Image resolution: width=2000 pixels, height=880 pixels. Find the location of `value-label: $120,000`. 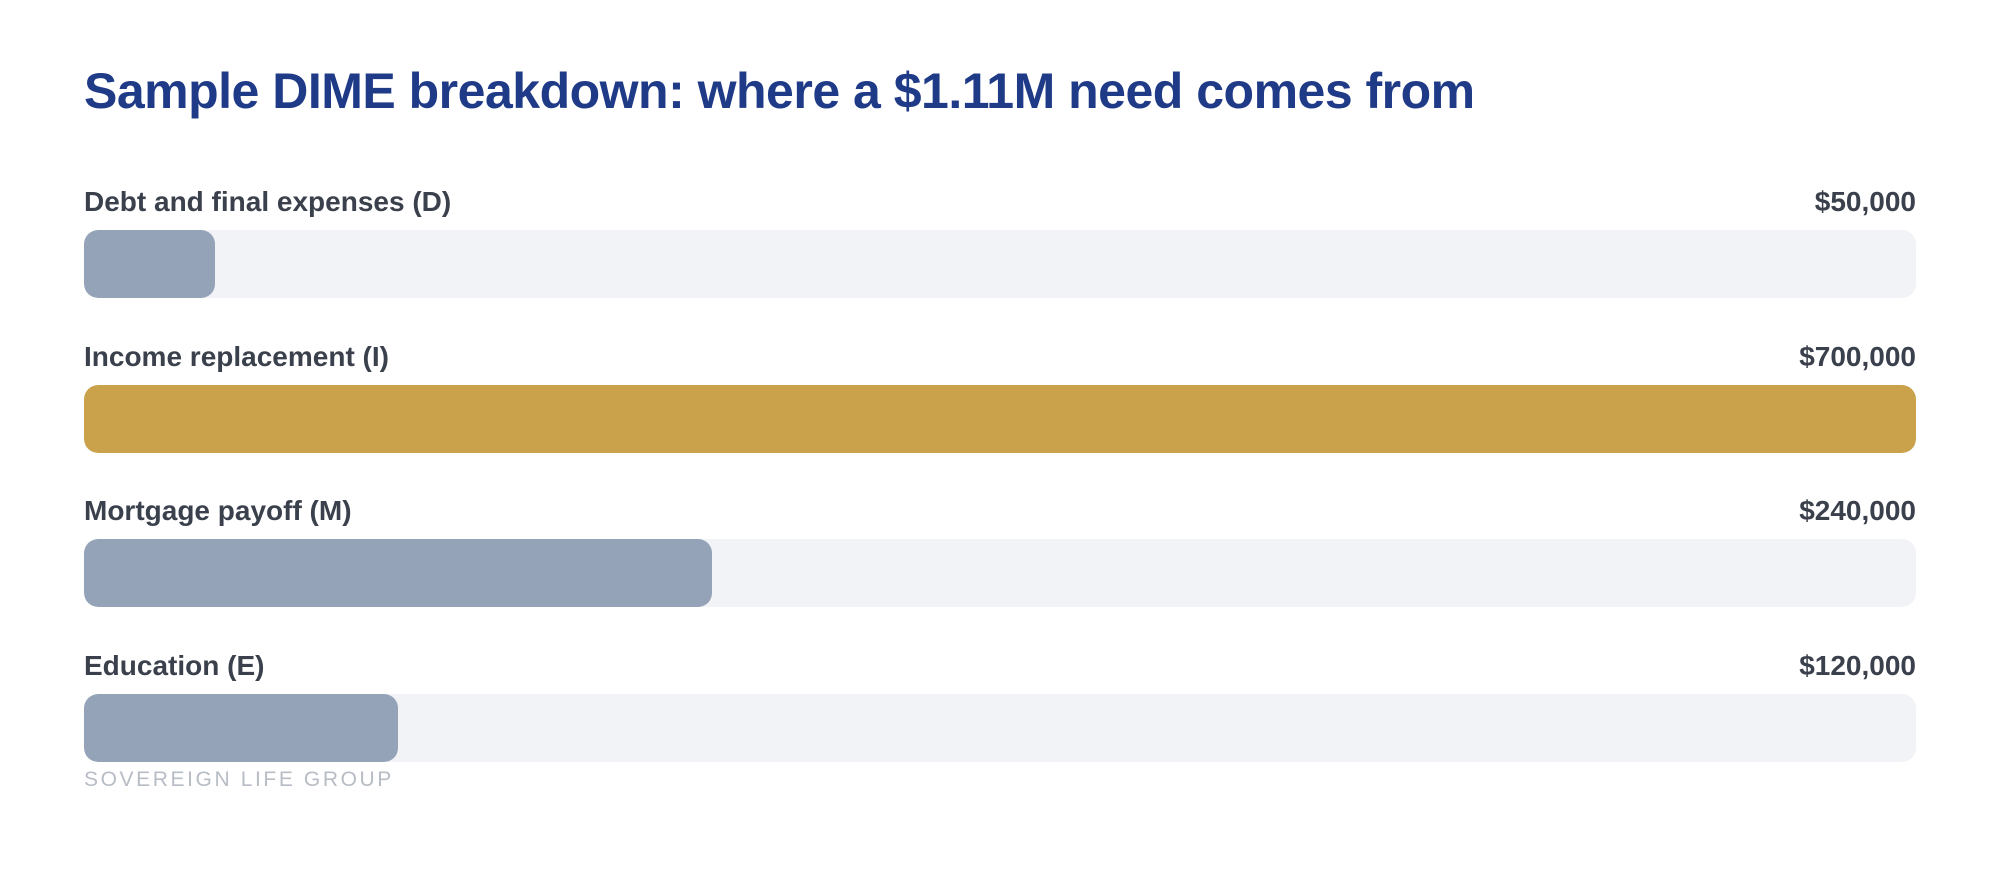

value-label: $120,000 is located at coordinates (1857, 665).